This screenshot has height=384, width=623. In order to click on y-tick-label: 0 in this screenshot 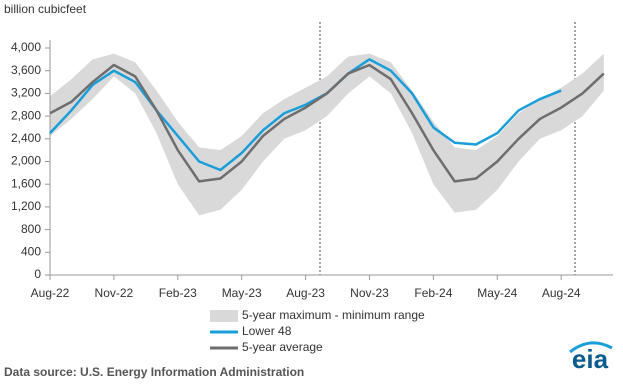, I will do `click(37, 274)`.